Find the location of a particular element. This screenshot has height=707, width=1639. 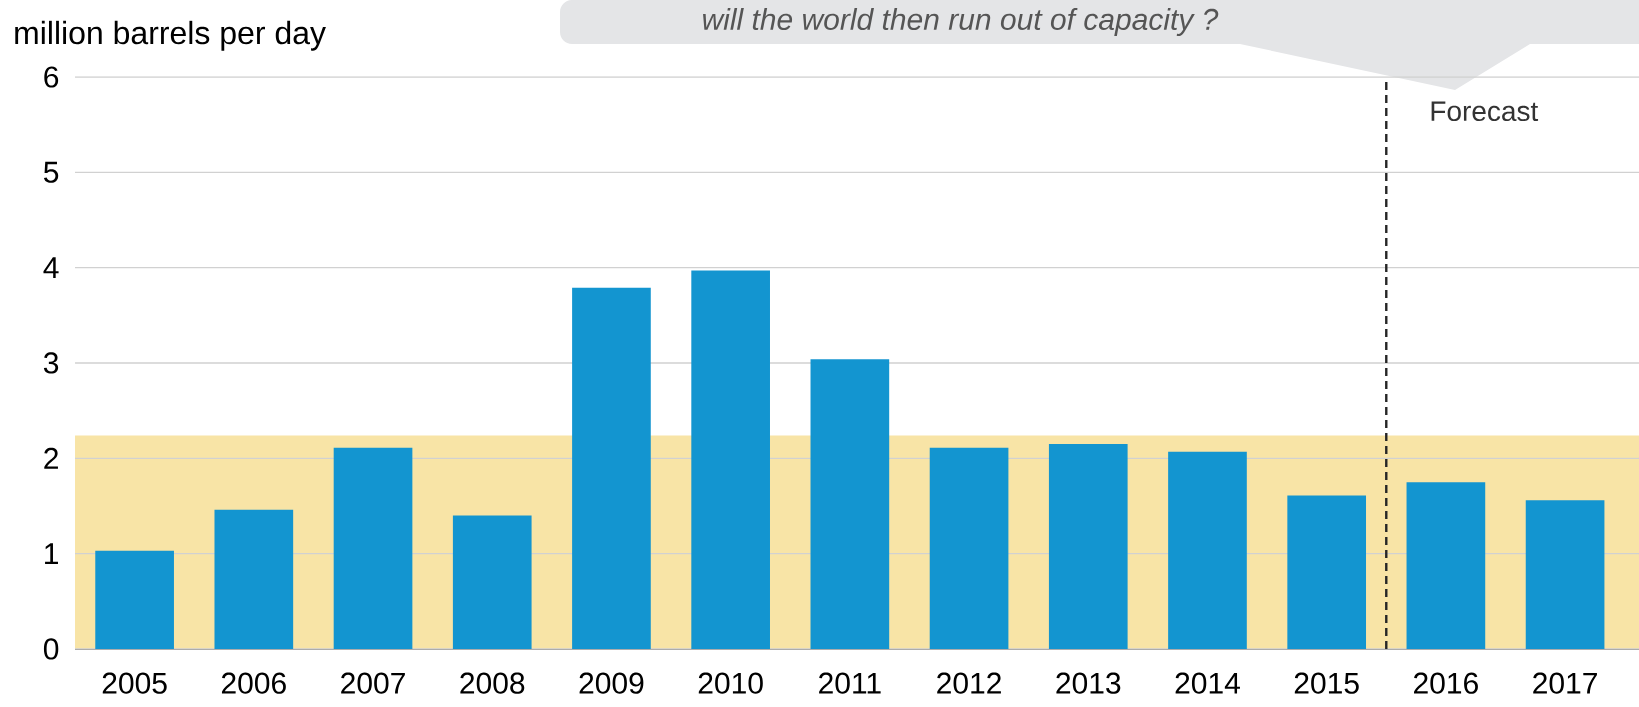

text: will the world then run out of capacity ? is located at coordinates (961, 22).